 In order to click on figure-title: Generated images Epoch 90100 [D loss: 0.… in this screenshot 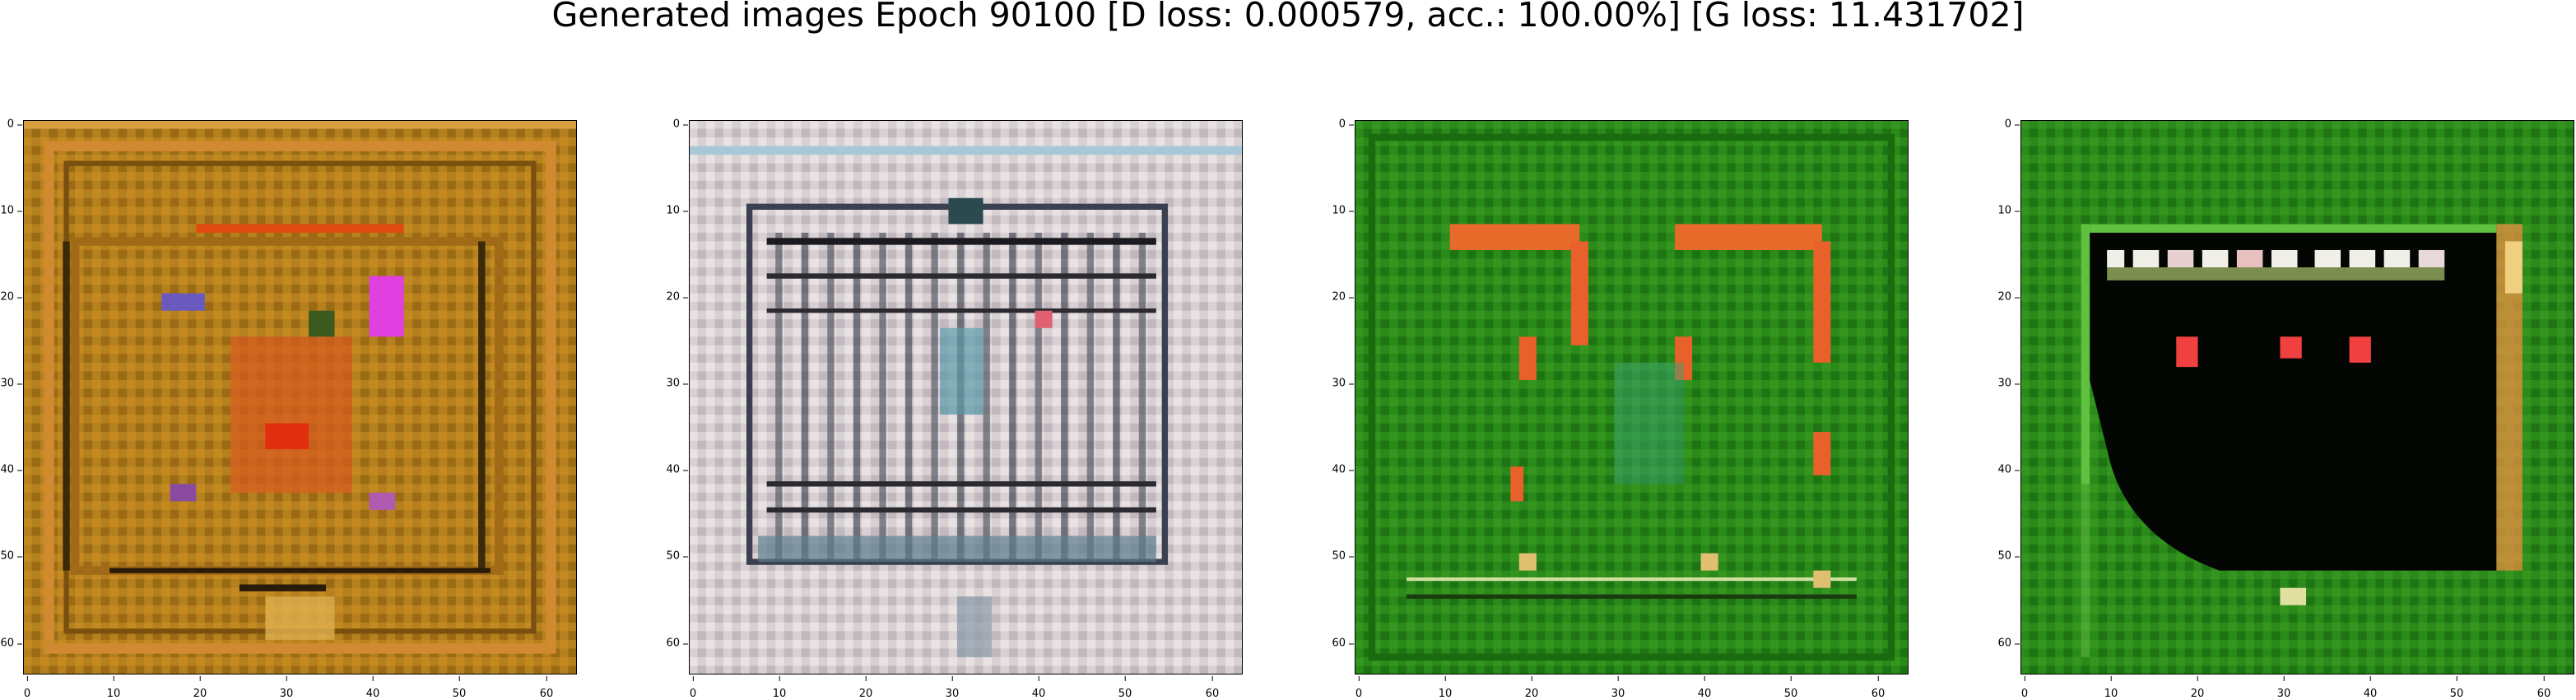, I will do `click(1288, 18)`.